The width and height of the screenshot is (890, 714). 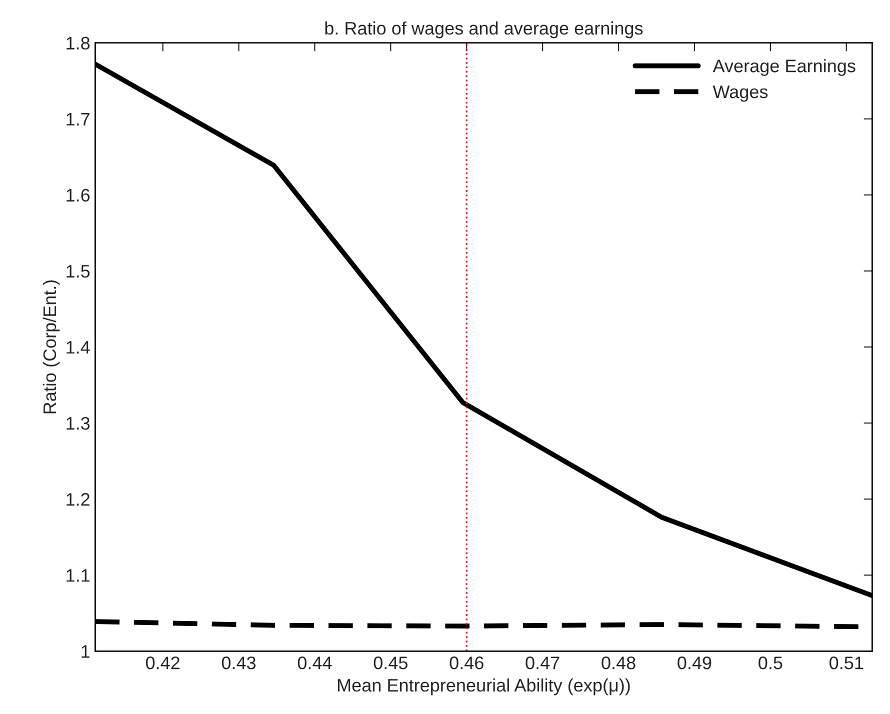 What do you see at coordinates (784, 67) in the screenshot?
I see `legend-label: Average Earnings` at bounding box center [784, 67].